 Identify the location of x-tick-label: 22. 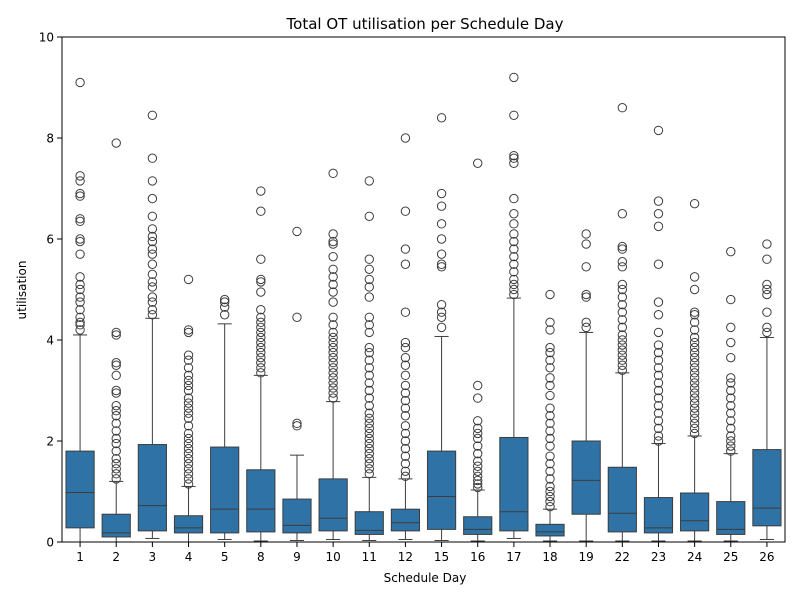
(622, 557).